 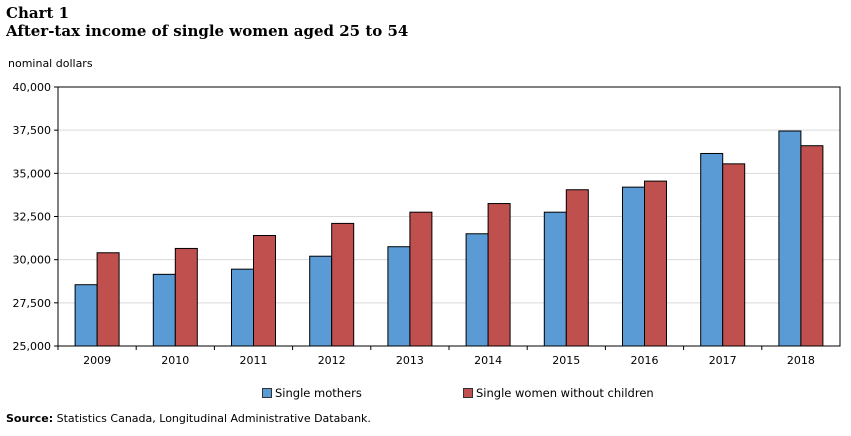 What do you see at coordinates (421, 279) in the screenshot?
I see `bar-single-women-without-children-2013` at bounding box center [421, 279].